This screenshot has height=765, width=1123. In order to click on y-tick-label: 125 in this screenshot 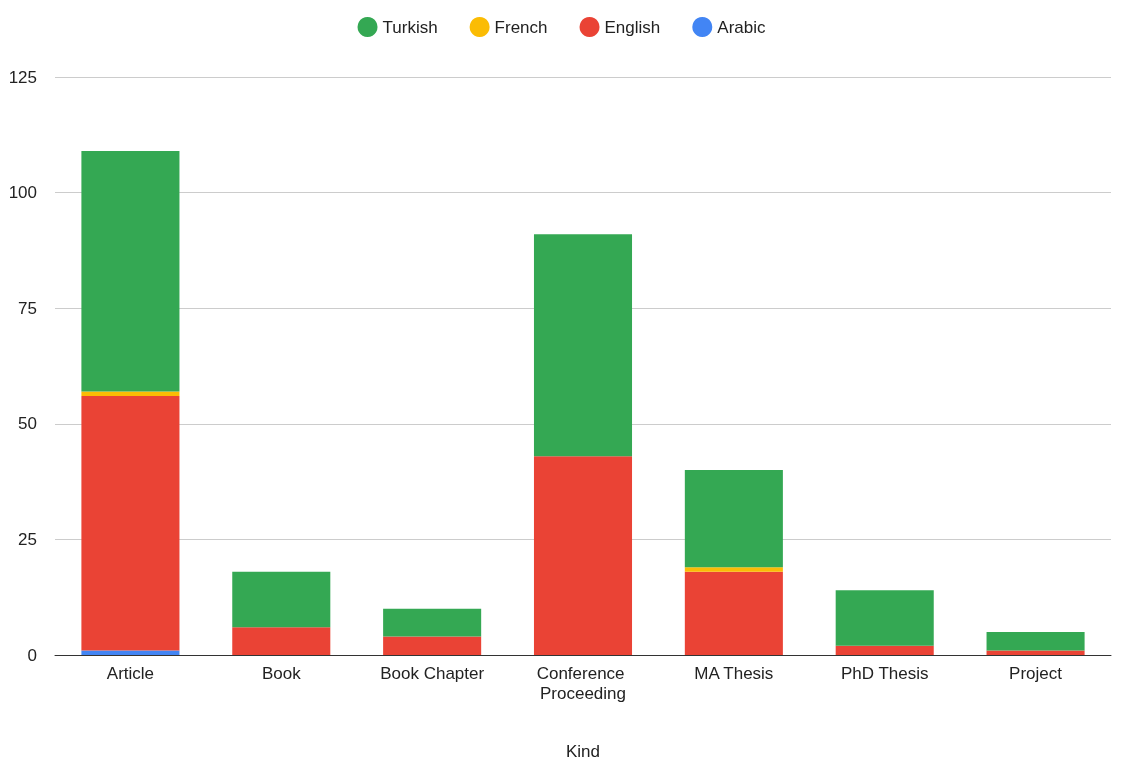, I will do `click(22, 77)`.